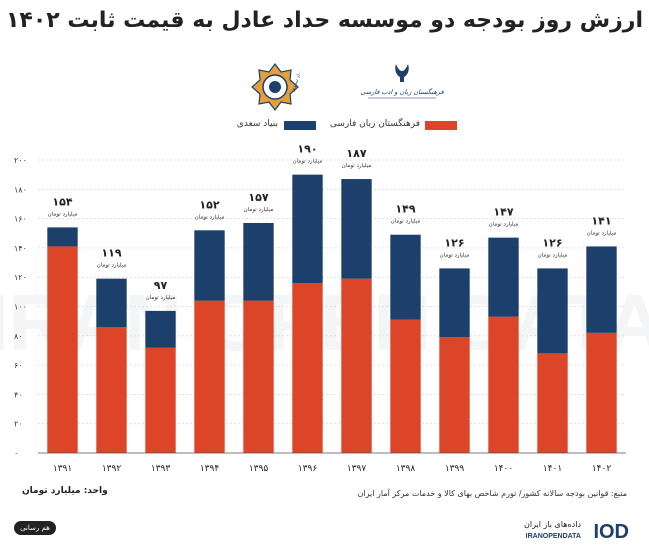 Image resolution: width=649 pixels, height=557 pixels. I want to click on total-label: ۱۱۹, so click(111, 253).